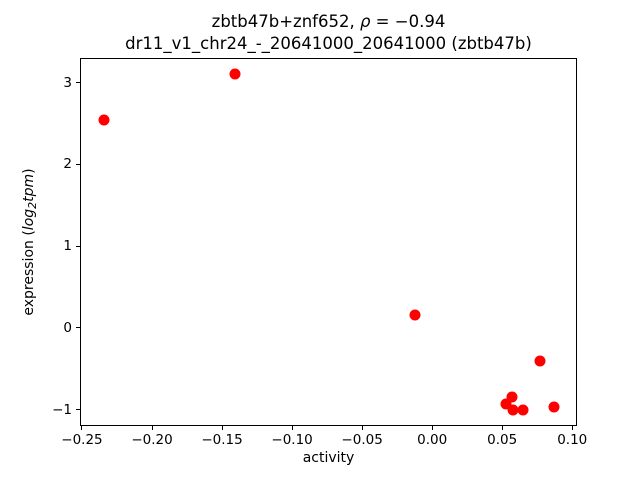 This screenshot has height=480, width=640. What do you see at coordinates (29, 273) in the screenshot?
I see `ylabel-text-pre: expression (` at bounding box center [29, 273].